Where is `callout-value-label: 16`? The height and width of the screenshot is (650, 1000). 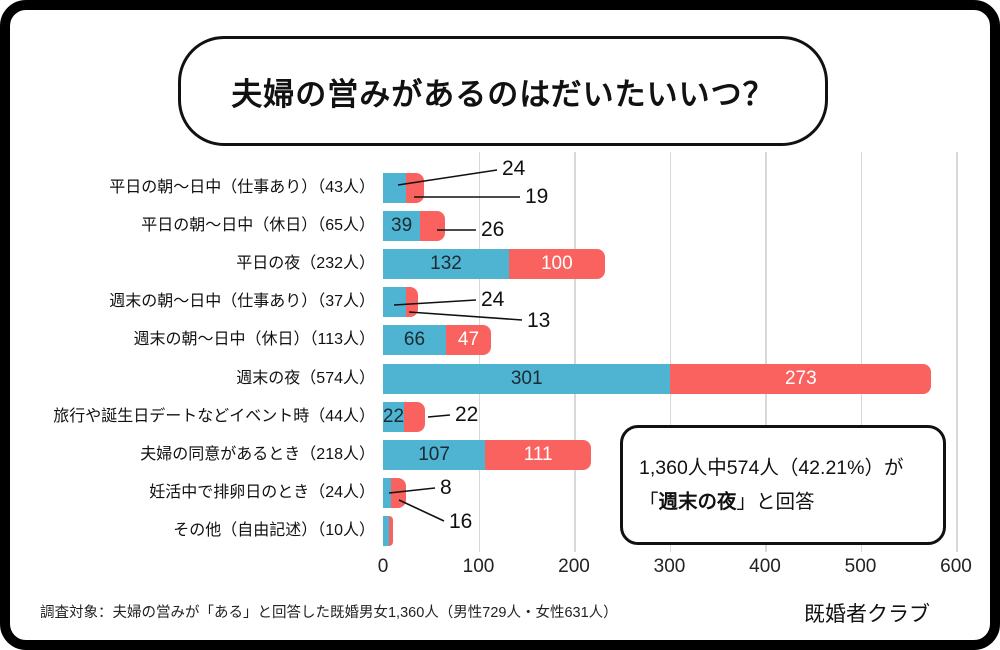 callout-value-label: 16 is located at coordinates (461, 521).